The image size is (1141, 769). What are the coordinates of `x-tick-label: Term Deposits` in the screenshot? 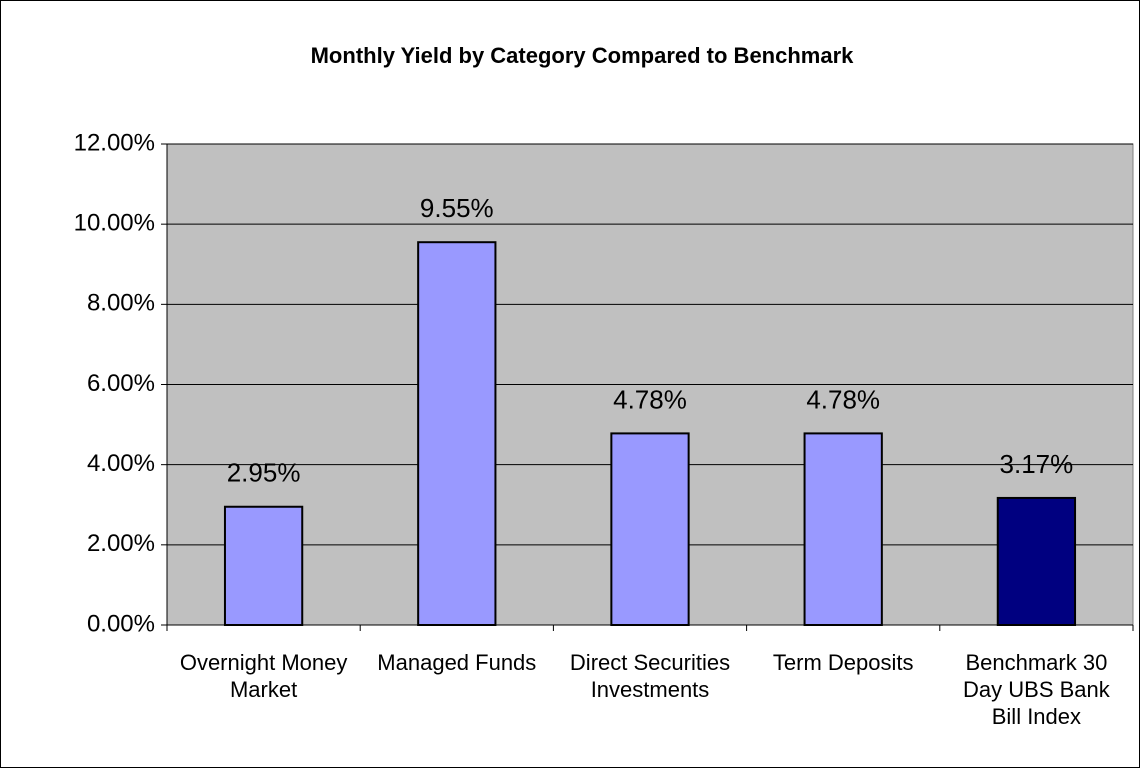 It's located at (843, 662).